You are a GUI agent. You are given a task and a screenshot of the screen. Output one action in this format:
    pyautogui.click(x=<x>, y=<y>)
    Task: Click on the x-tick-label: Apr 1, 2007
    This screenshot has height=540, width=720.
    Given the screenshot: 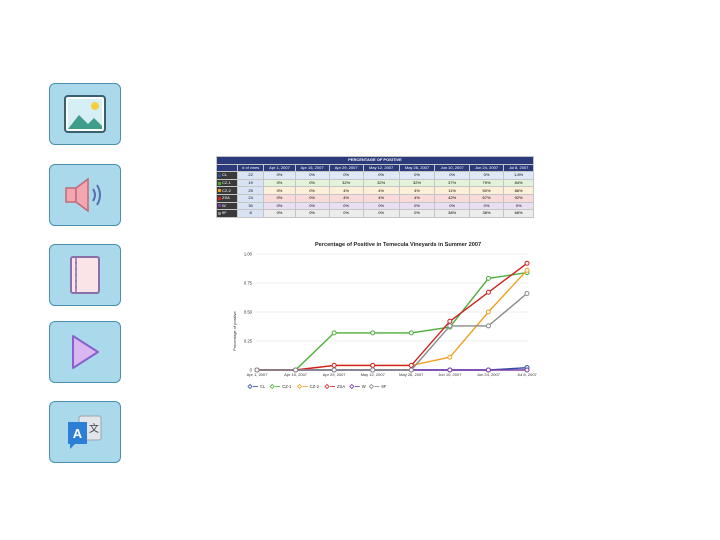 What is the action you would take?
    pyautogui.click(x=257, y=374)
    